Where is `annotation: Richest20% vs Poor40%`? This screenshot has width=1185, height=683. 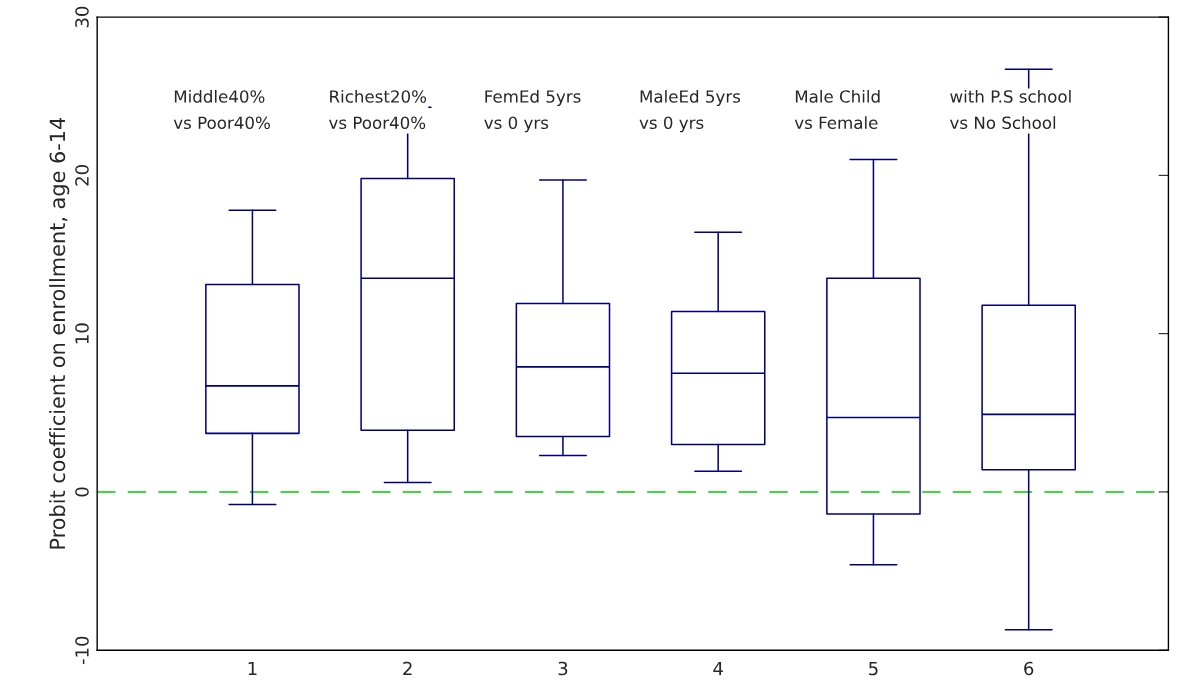
annotation: Richest20% vs Poor40% is located at coordinates (378, 109).